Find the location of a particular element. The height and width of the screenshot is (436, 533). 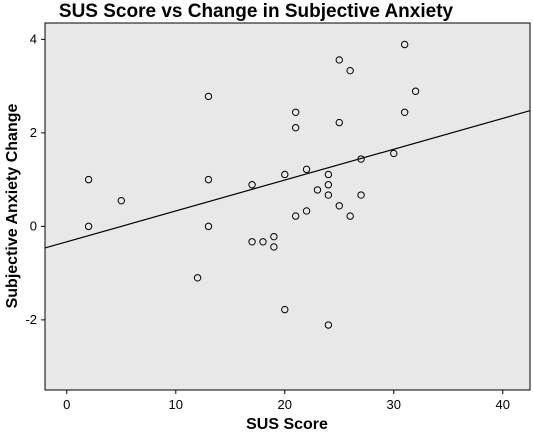

y-axis-ticks: -2 0 2 4 is located at coordinates (35, 179).